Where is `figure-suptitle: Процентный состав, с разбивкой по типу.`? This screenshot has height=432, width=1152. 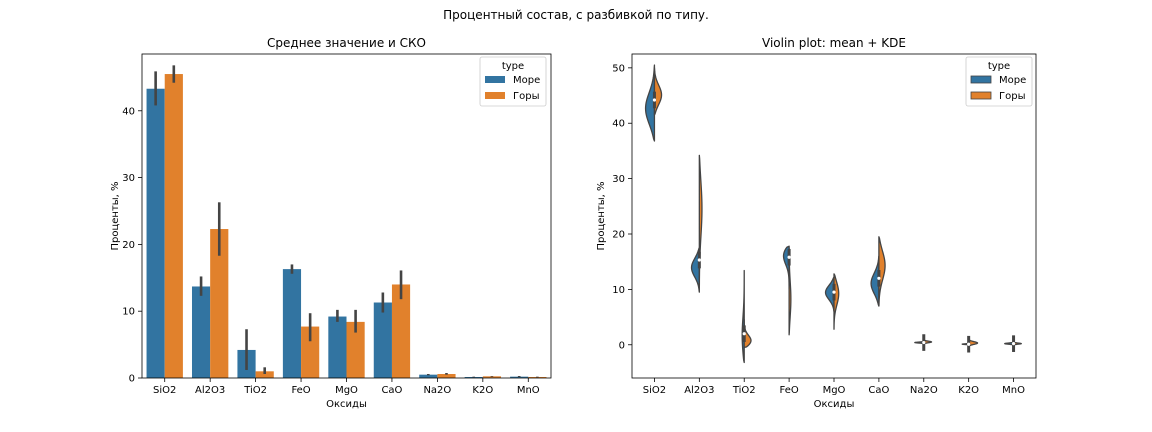
figure-suptitle: Процентный состав, с разбивкой по типу. is located at coordinates (576, 15).